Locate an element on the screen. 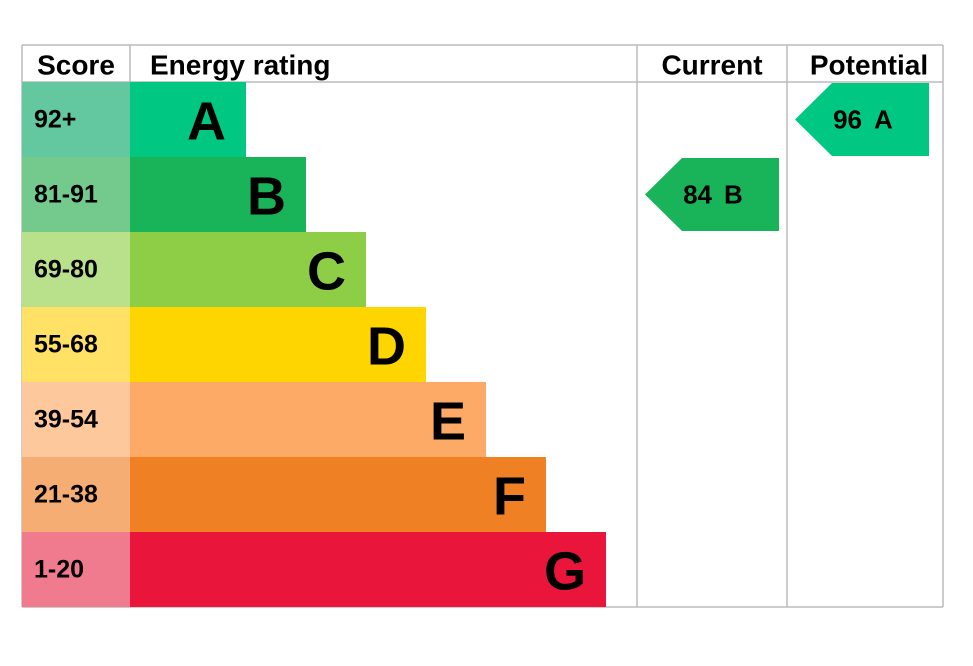 This screenshot has height=666, width=973. current-arrow is located at coordinates (712, 194).